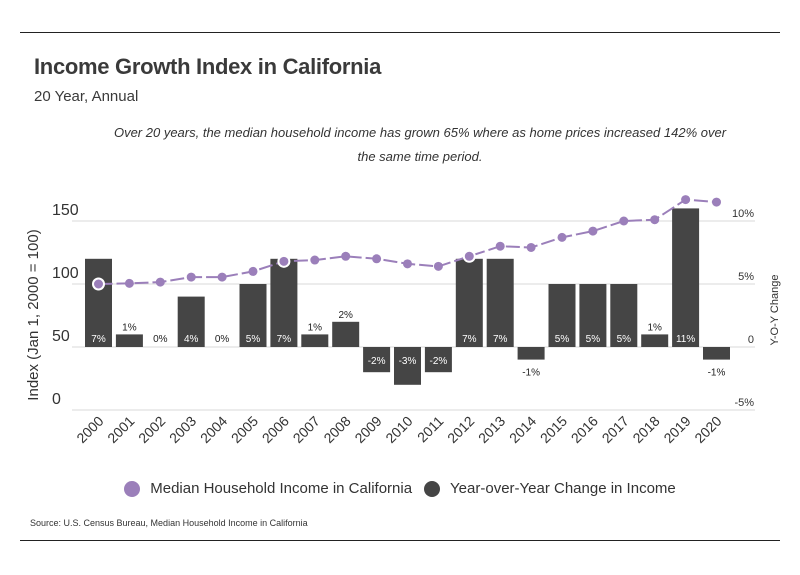 The height and width of the screenshot is (575, 800). I want to click on y-axis-label: Index (Jan 1, 2000 = 100), so click(33, 314).